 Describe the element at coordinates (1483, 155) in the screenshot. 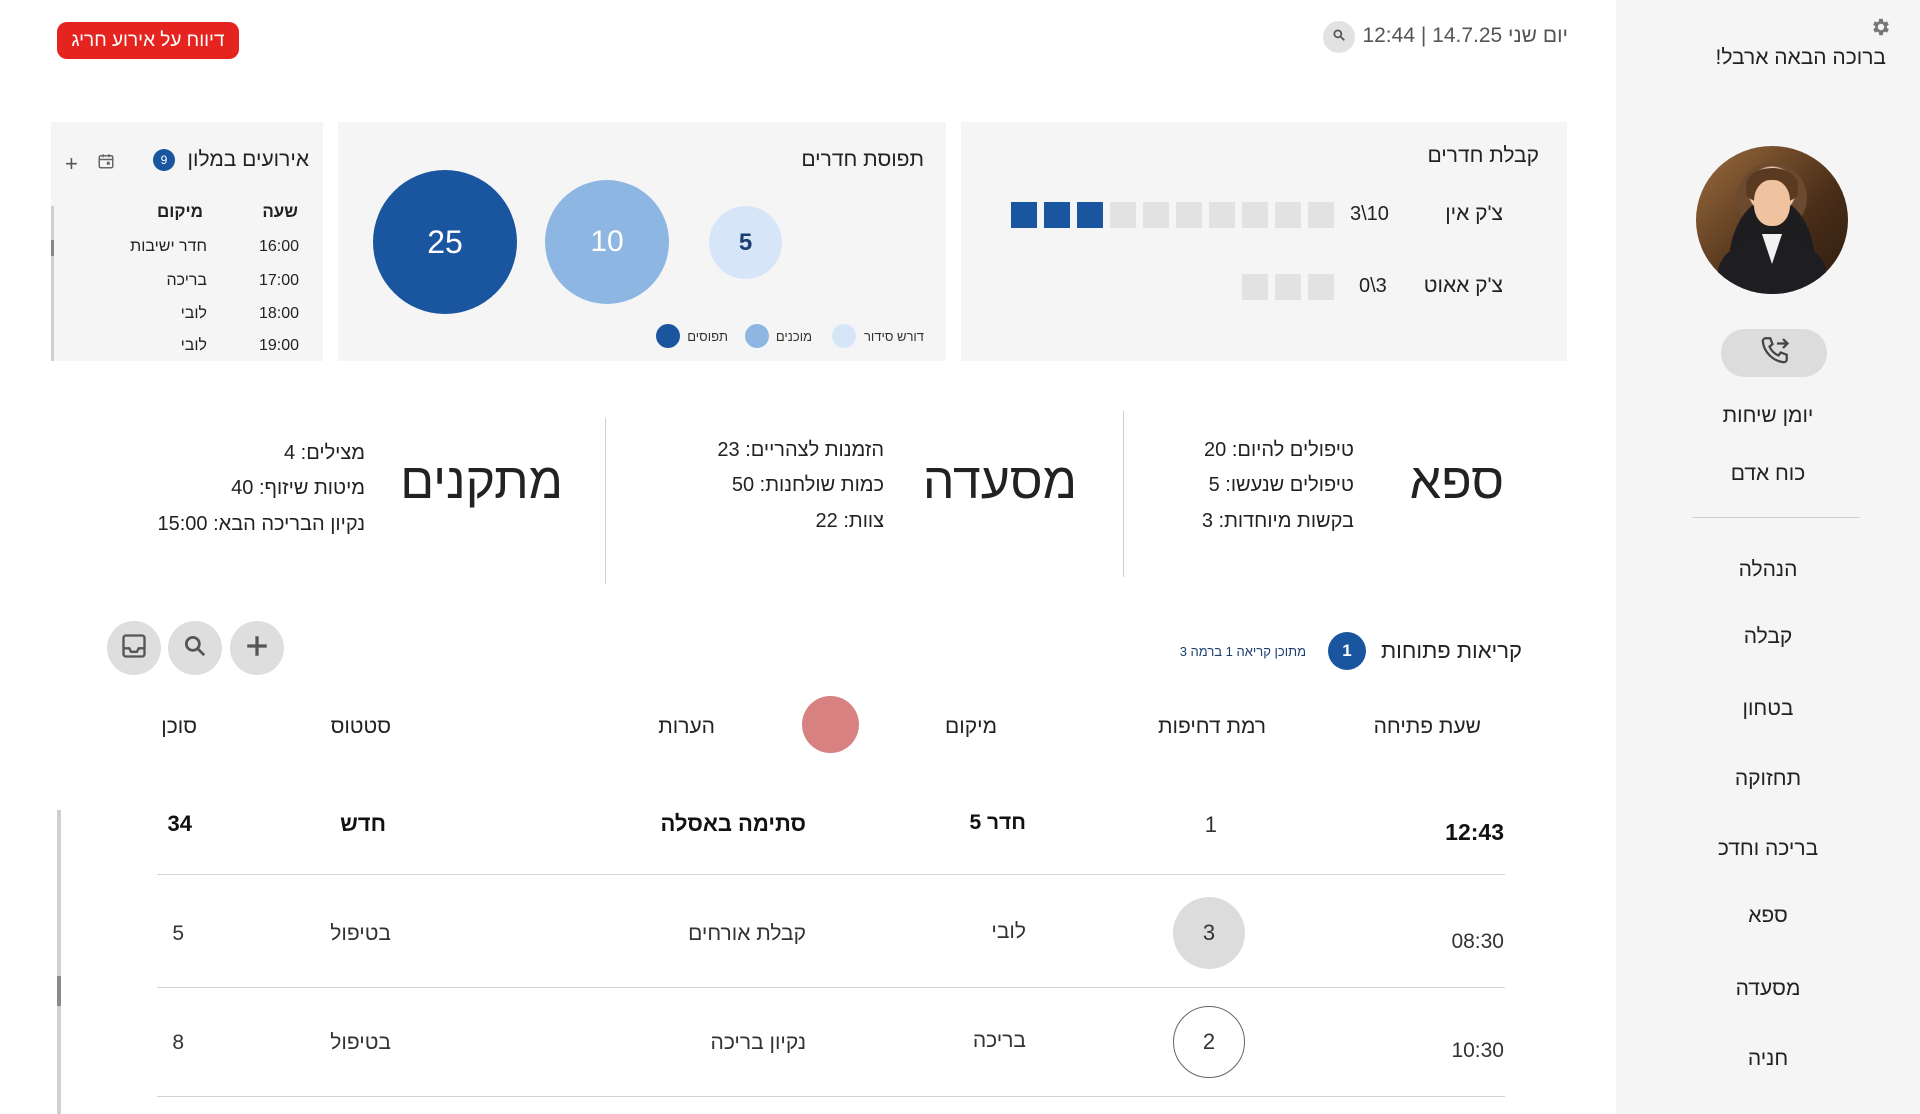

I see `reception-title: קבלת חדרים` at that location.